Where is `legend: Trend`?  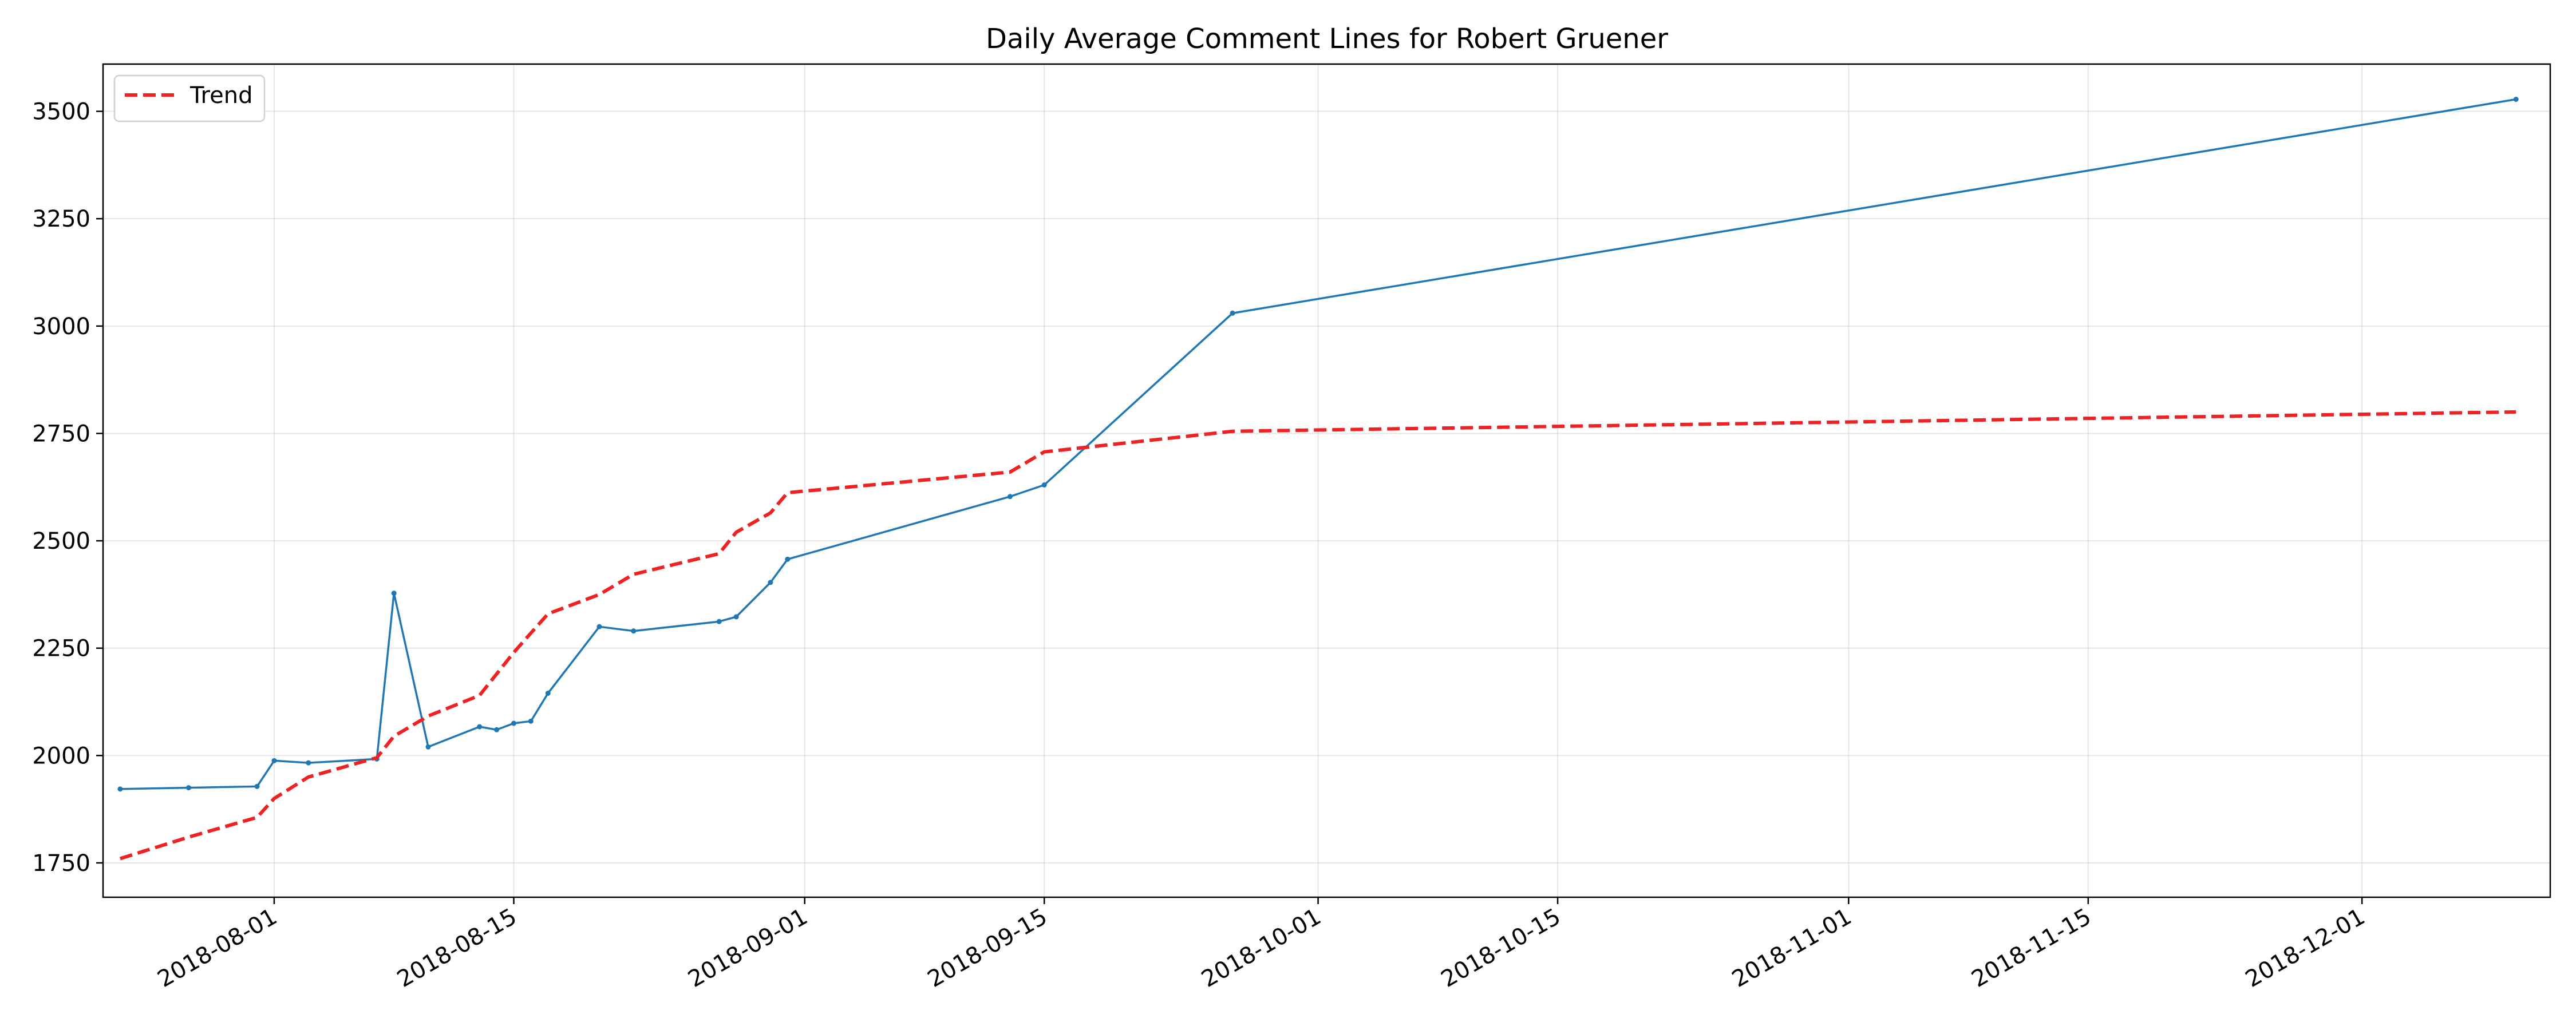
legend: Trend is located at coordinates (189, 98).